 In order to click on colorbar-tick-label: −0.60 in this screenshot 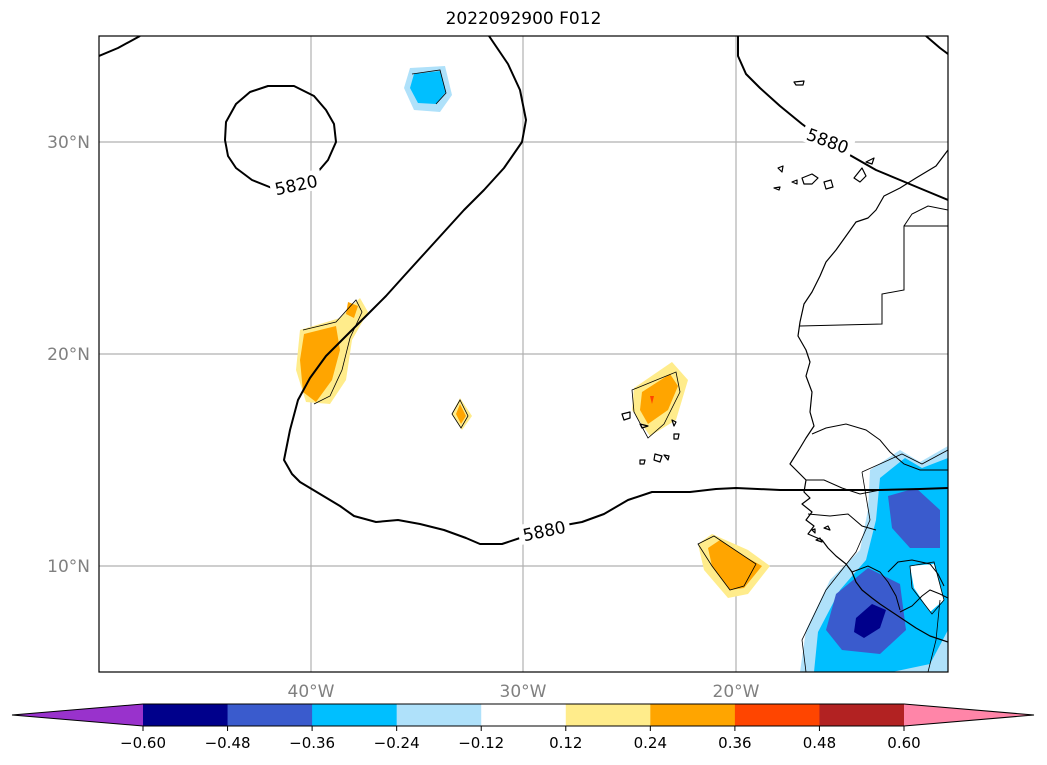, I will do `click(143, 743)`.